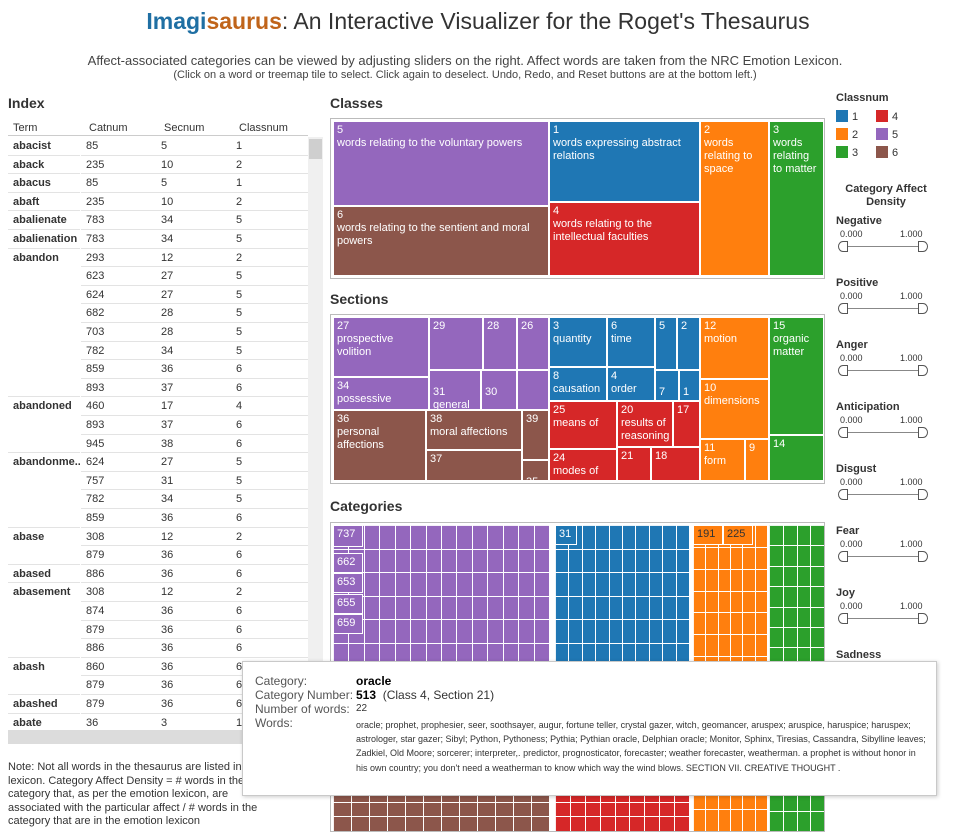 The image size is (956, 837). Describe the element at coordinates (887, 134) in the screenshot. I see `legend-item-5: 5` at that location.